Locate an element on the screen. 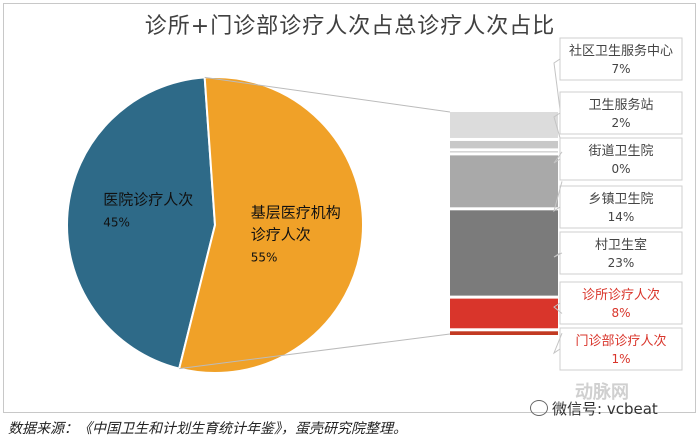 This screenshot has height=440, width=700. segment-value-label-5: 23% is located at coordinates (621, 263).